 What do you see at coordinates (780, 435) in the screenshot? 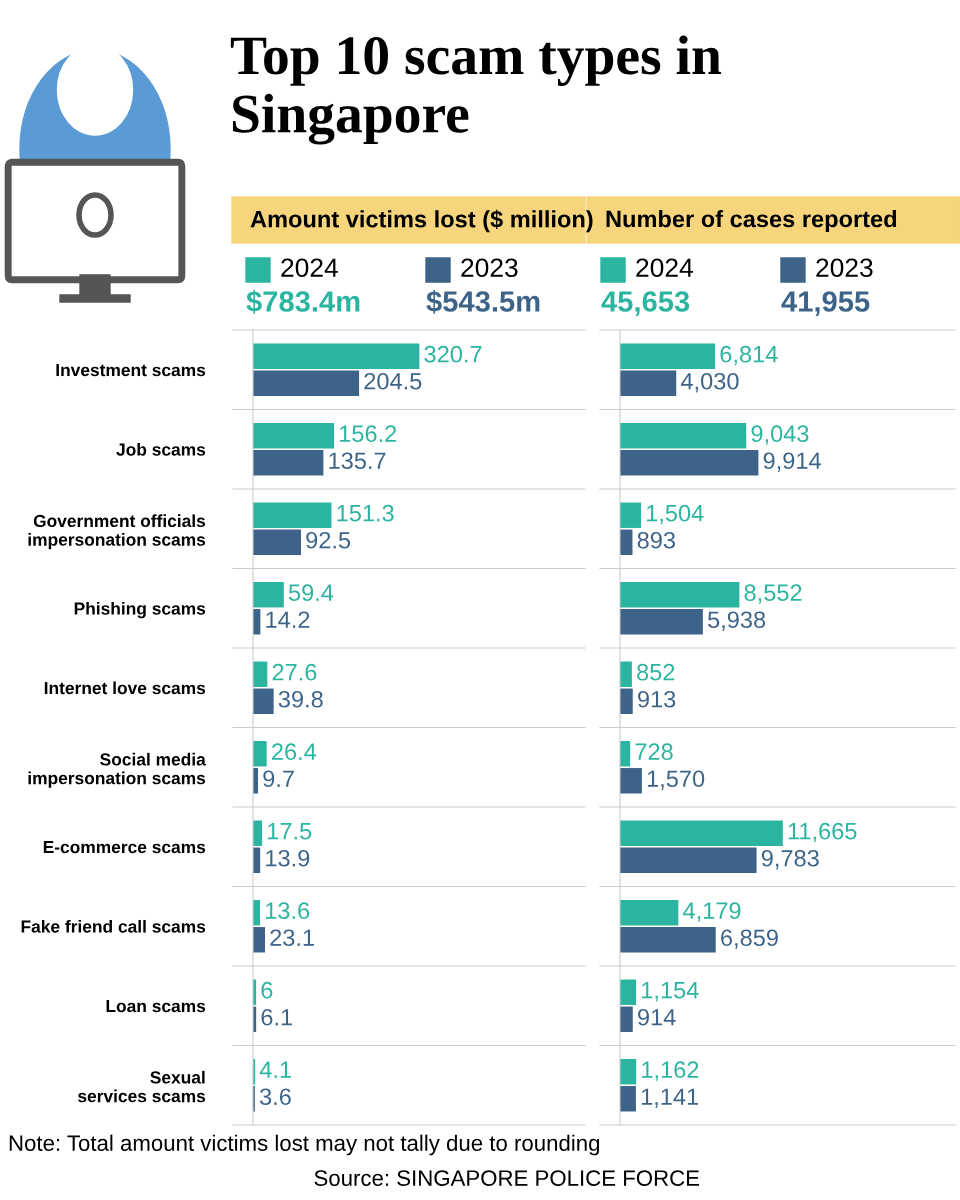
I see `data-label: 9,043` at bounding box center [780, 435].